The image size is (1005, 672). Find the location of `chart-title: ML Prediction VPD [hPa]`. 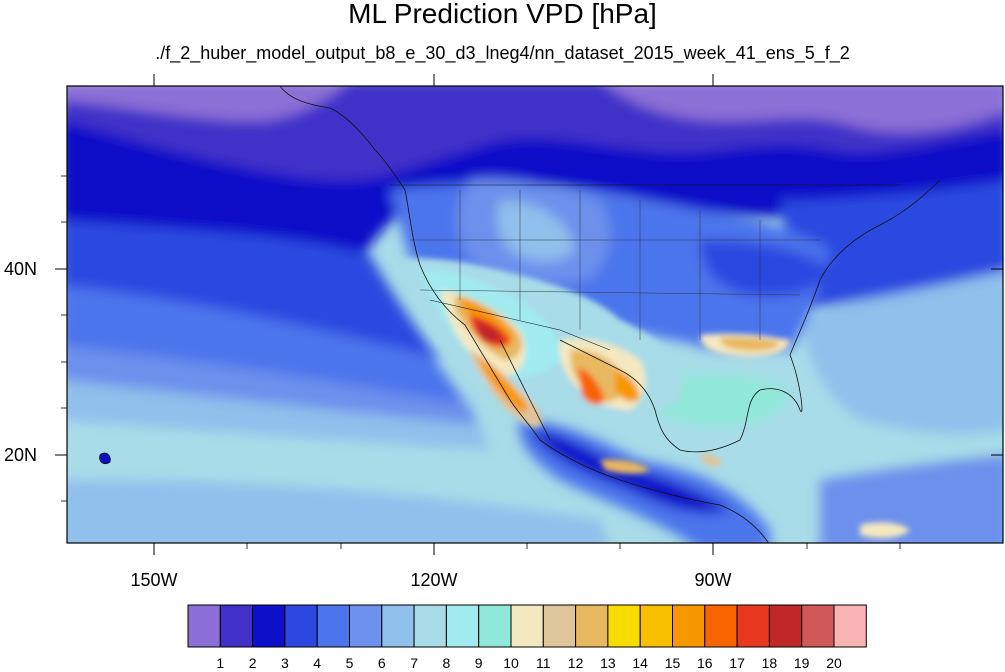

chart-title: ML Prediction VPD [hPa] is located at coordinates (502, 14).